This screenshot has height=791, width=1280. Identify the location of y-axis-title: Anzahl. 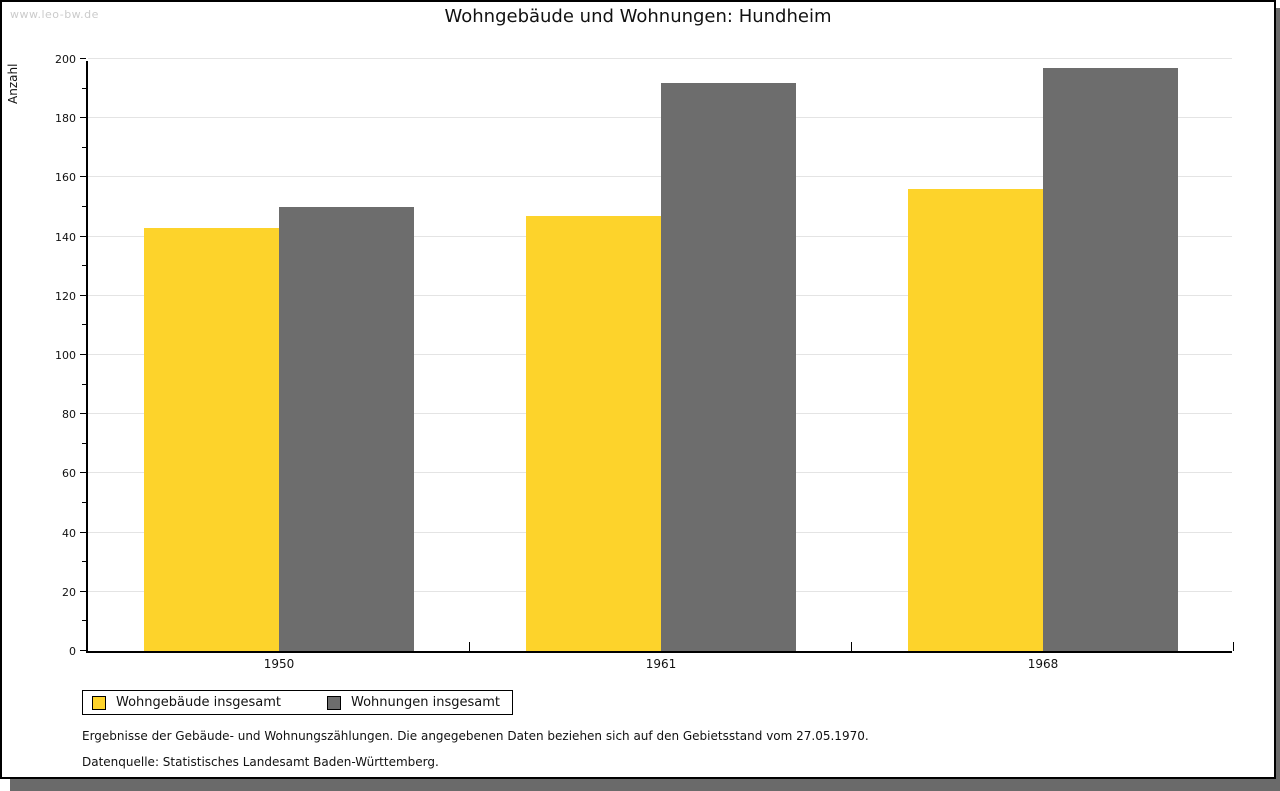
(13, 83).